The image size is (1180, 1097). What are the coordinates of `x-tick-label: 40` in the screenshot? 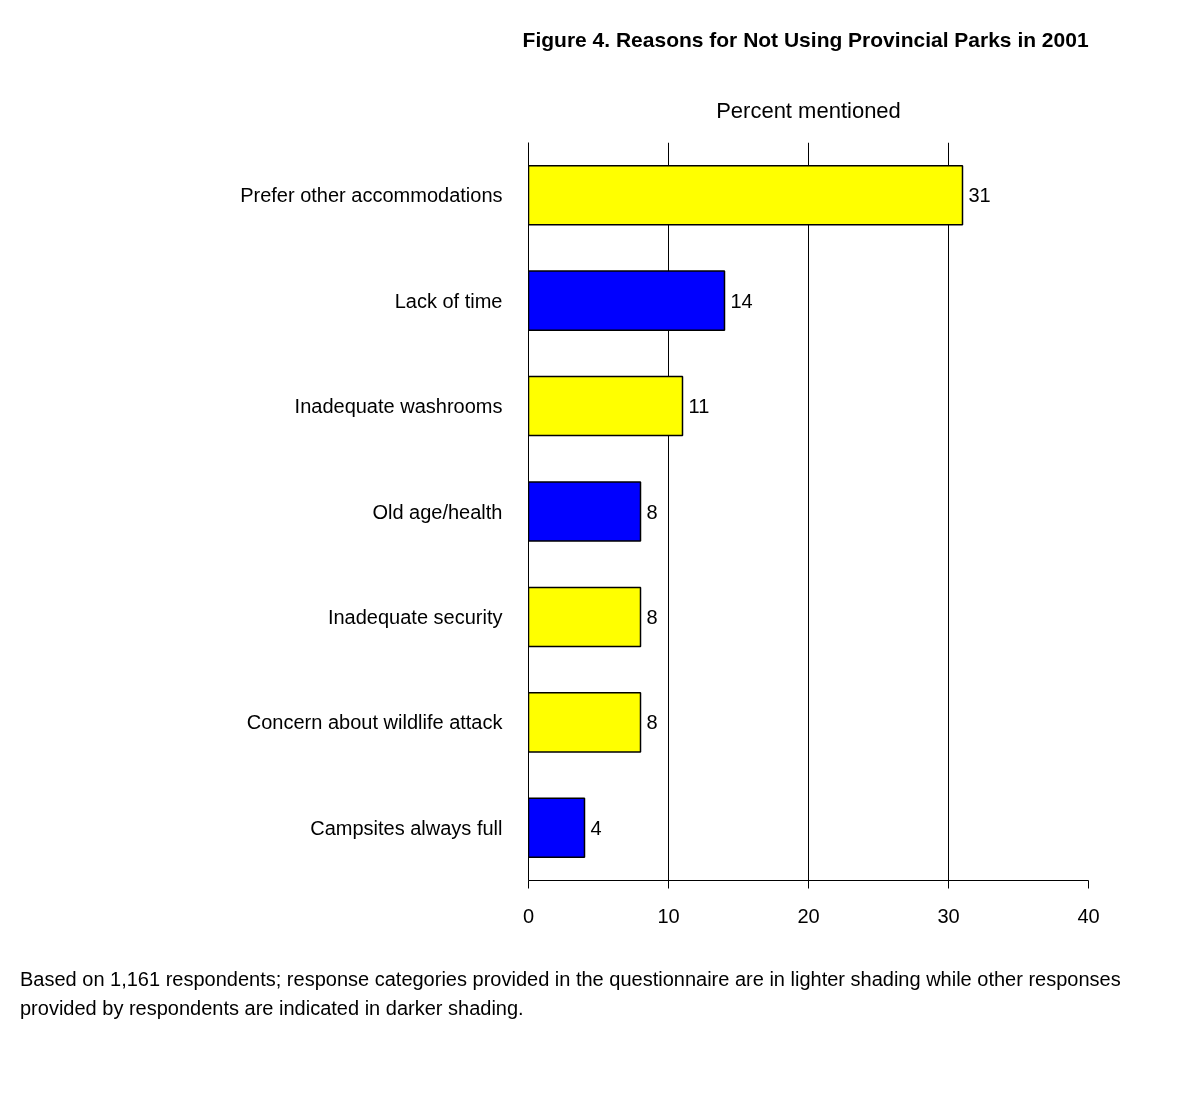 It's located at (1088, 915).